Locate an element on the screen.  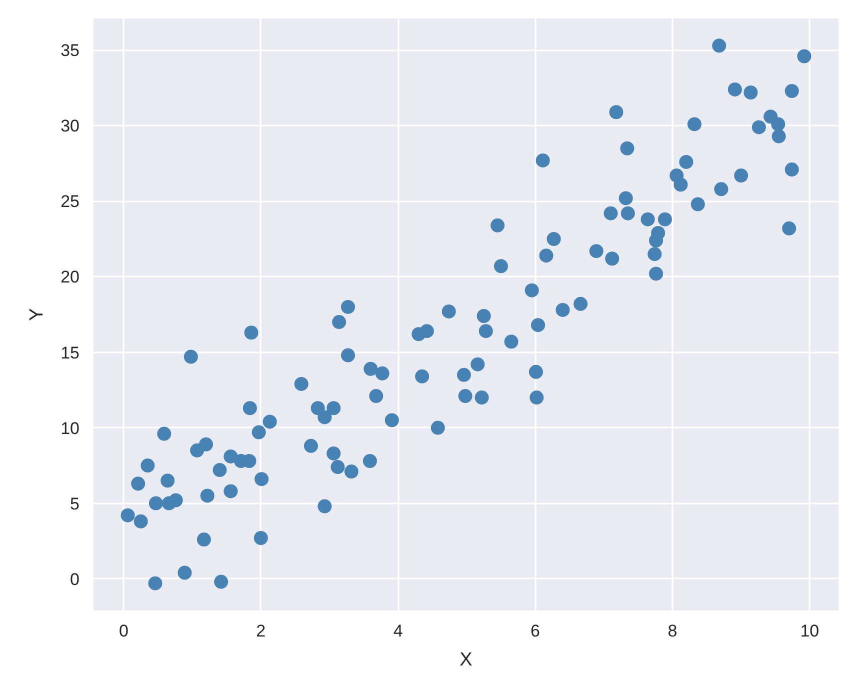
x-tick-label: 4 is located at coordinates (398, 631).